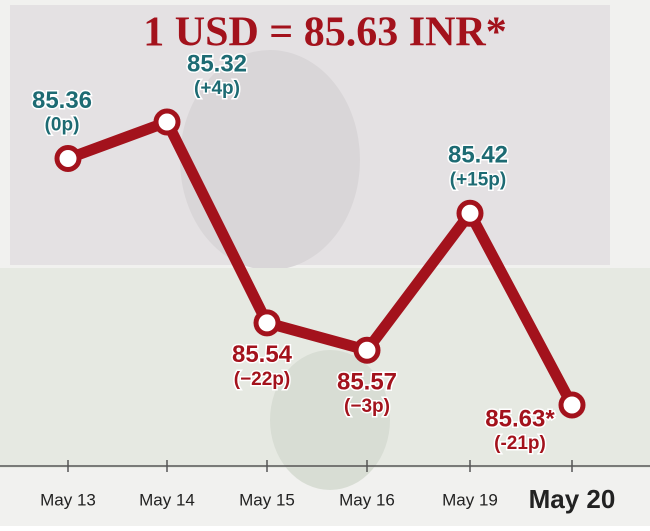 Image resolution: width=650 pixels, height=531 pixels. I want to click on x-tick-label: May 14, so click(167, 499).